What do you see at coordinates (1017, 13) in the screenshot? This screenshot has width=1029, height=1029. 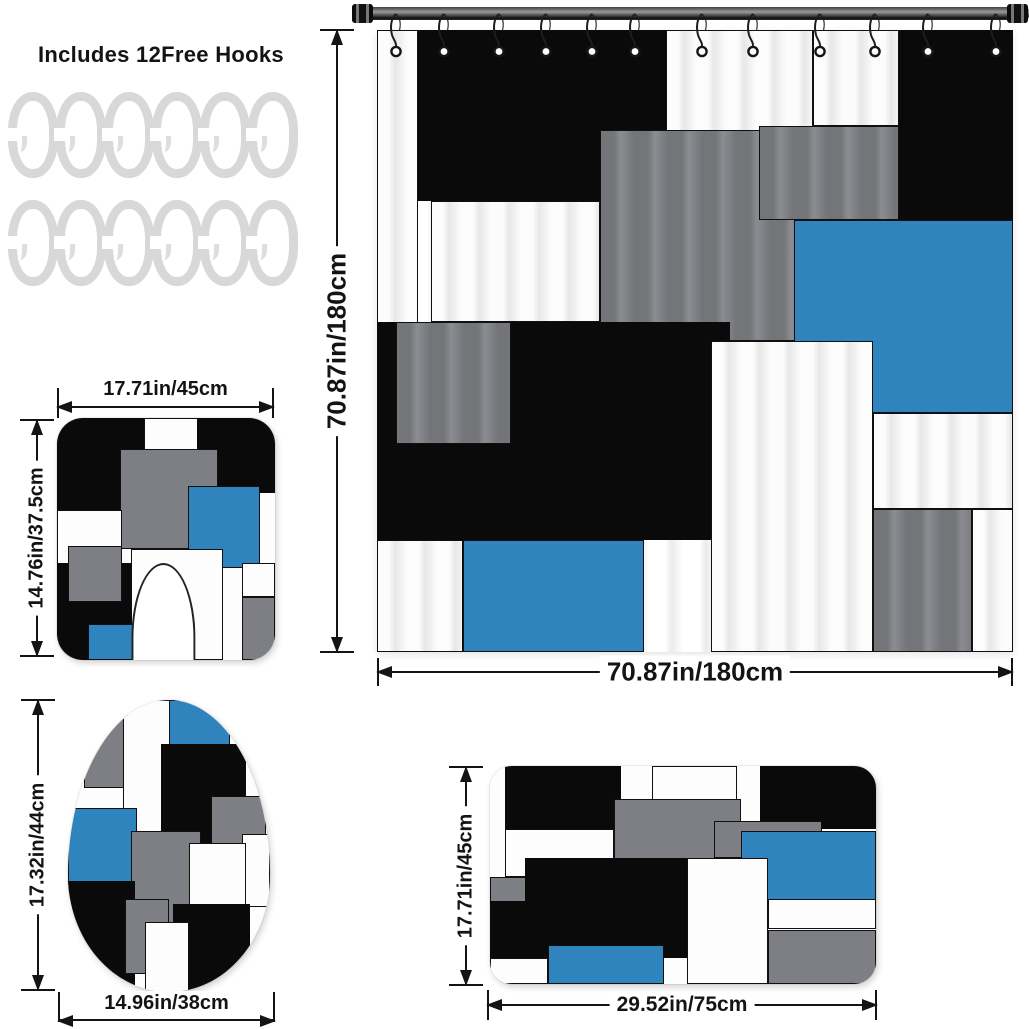 I see `rod-end-cap-right` at bounding box center [1017, 13].